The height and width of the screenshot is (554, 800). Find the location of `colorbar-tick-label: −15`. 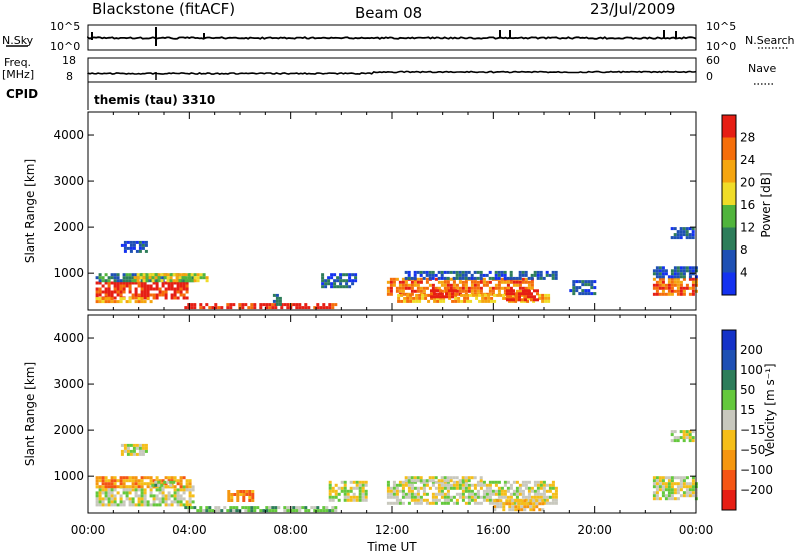

colorbar-tick-label: −15 is located at coordinates (752, 430).